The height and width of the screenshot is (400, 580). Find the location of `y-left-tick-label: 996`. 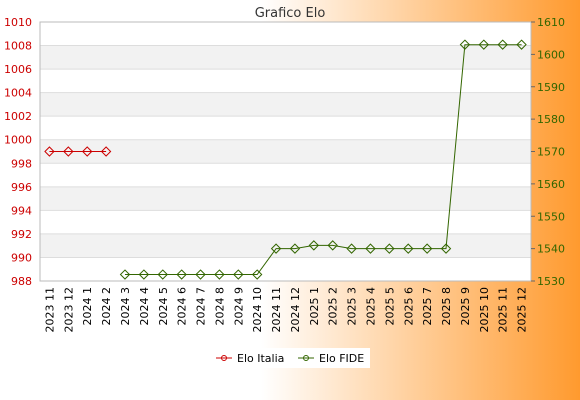

y-left-tick-label: 996 is located at coordinates (21, 187).